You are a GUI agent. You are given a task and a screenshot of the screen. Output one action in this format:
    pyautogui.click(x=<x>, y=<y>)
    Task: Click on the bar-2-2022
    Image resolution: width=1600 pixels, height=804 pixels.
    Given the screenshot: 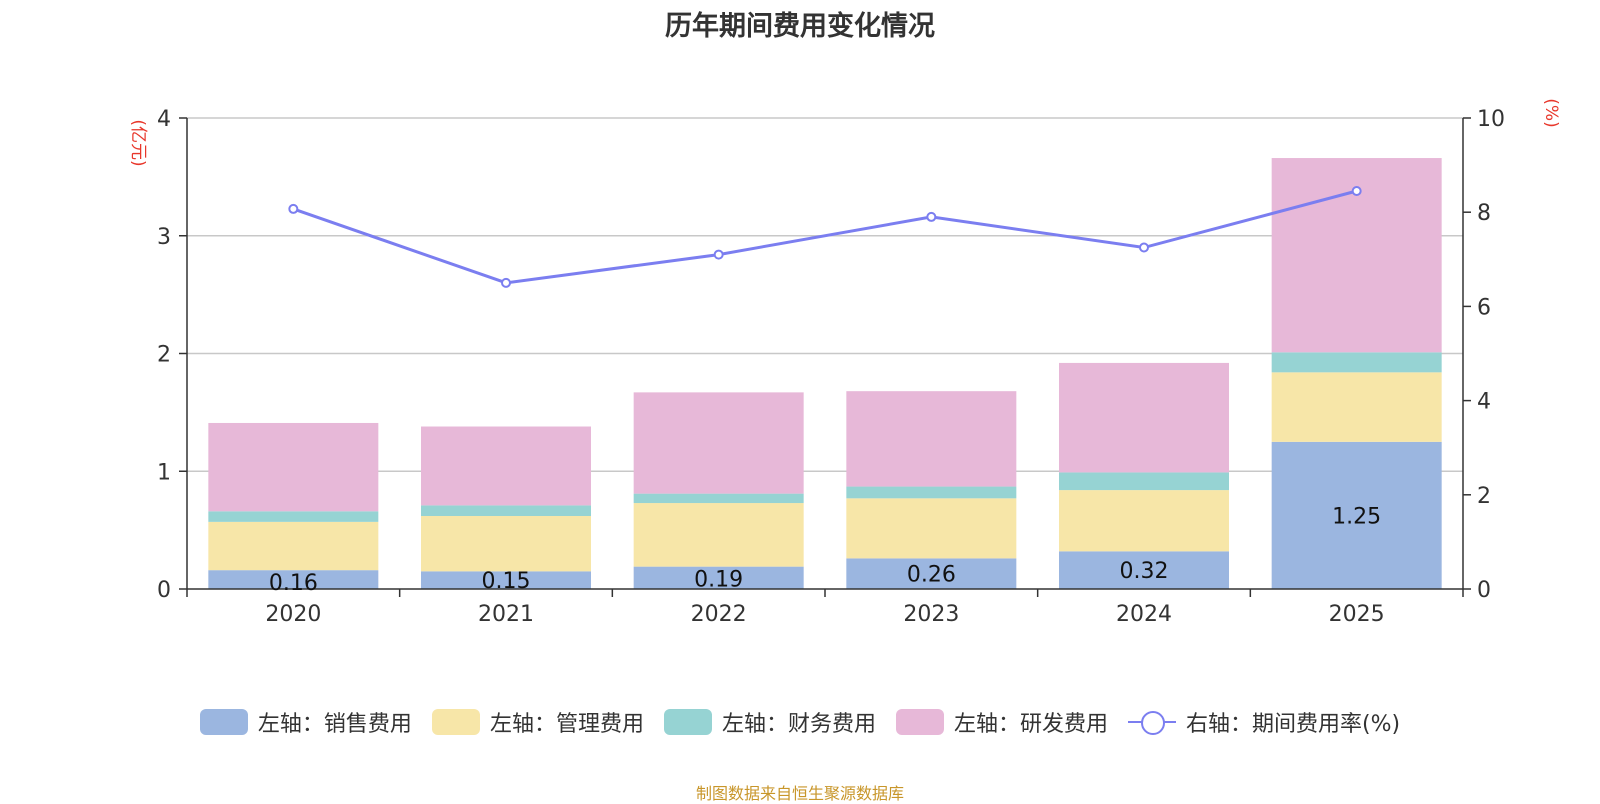 What is the action you would take?
    pyautogui.click(x=718, y=535)
    